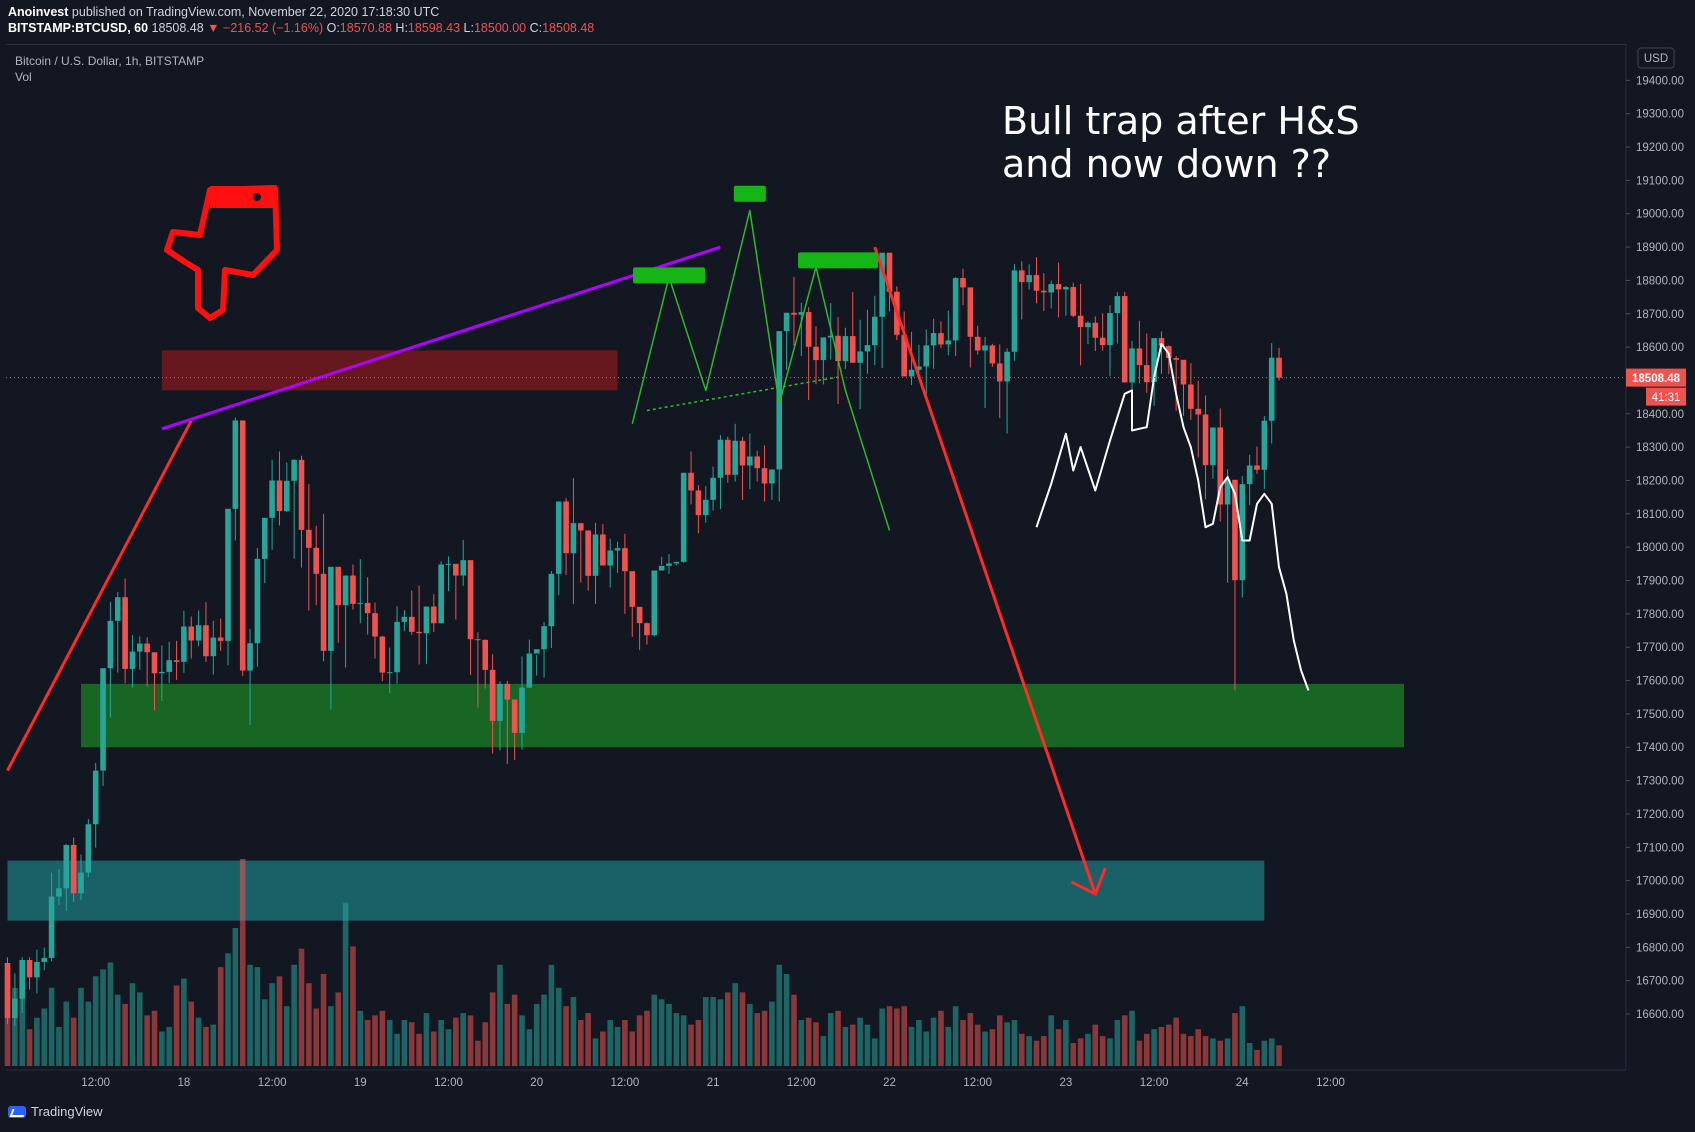  I want to click on price-tick-label: 18900.00, so click(1660, 248).